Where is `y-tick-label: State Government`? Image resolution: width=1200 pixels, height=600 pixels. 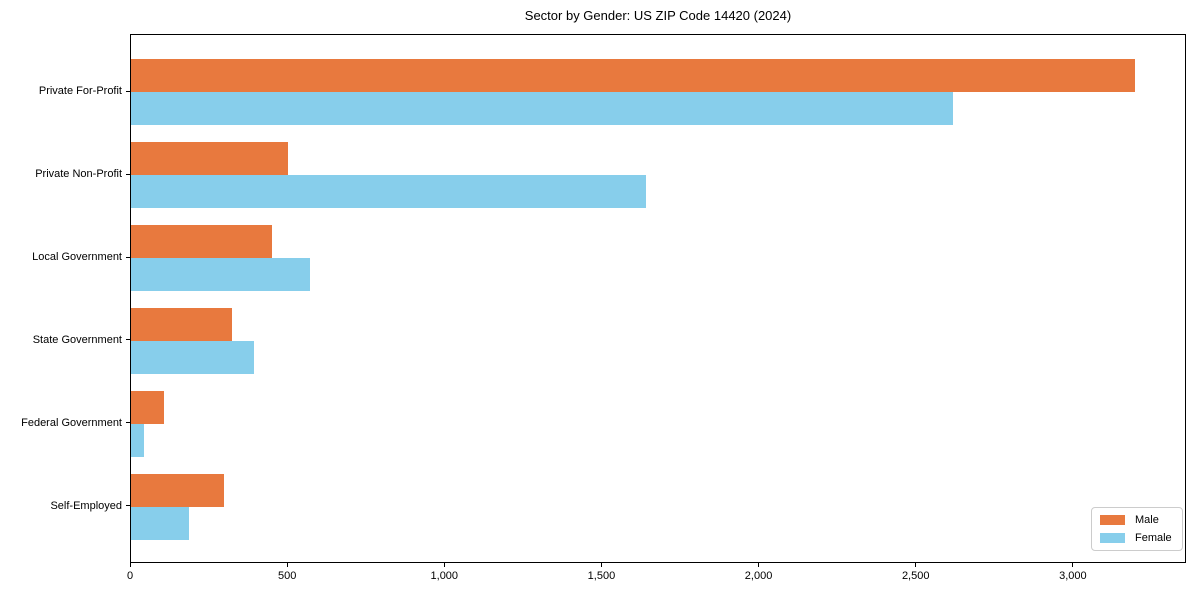
y-tick-label: State Government is located at coordinates (77, 339).